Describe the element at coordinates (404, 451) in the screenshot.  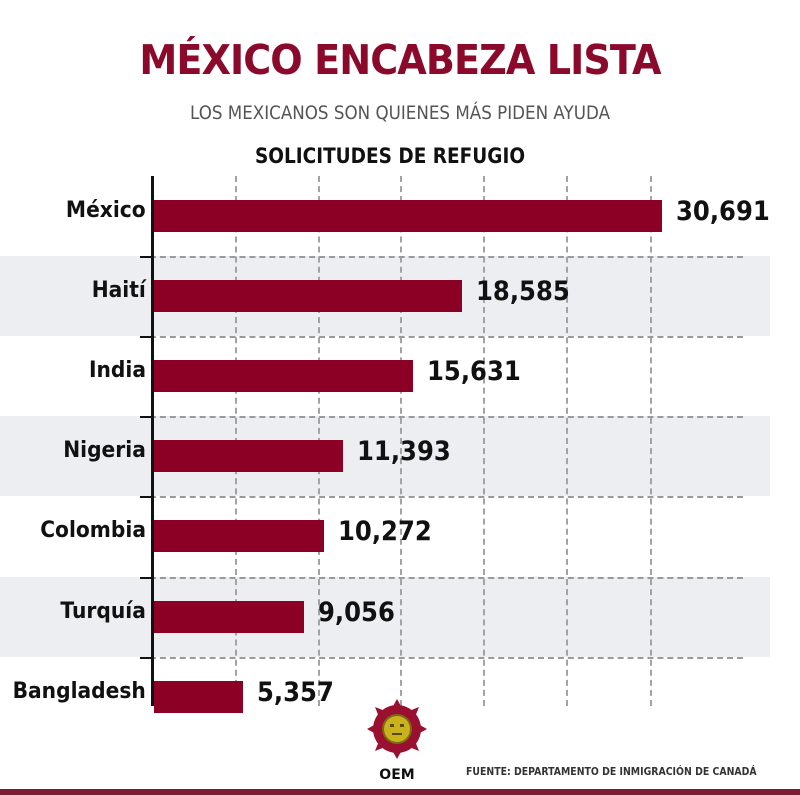
I see `value-label: 11,393` at that location.